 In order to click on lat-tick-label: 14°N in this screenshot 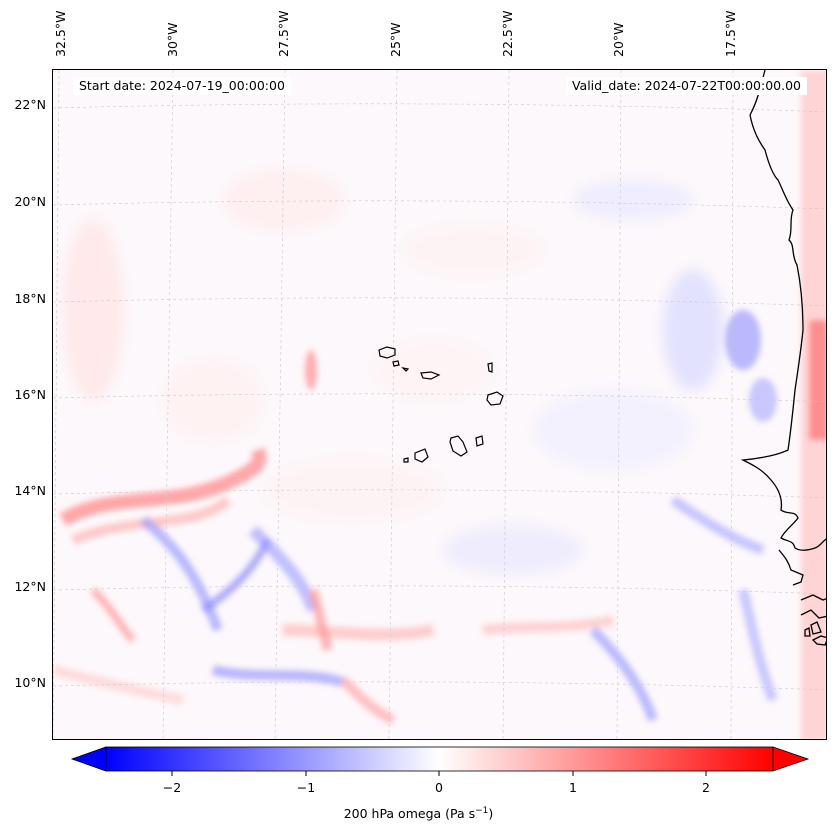, I will do `click(30, 490)`.